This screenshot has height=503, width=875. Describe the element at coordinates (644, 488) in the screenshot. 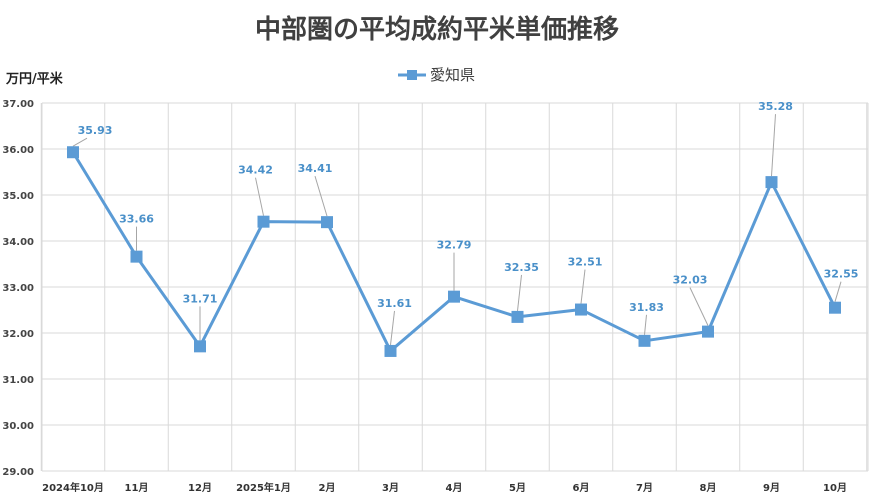

I see `x-tick-label: 7月` at that location.